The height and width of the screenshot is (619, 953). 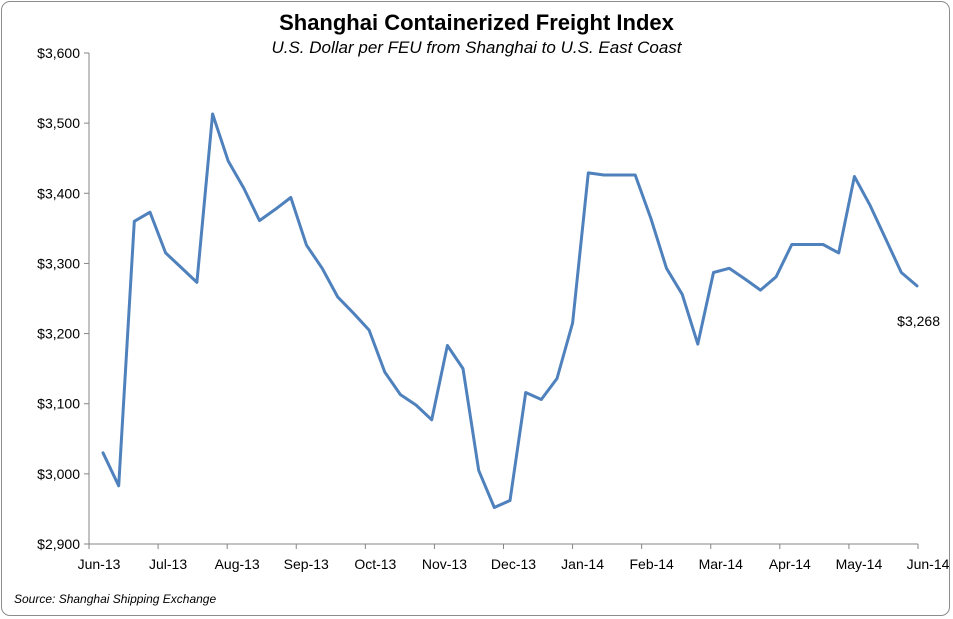 I want to click on chart-title: Shanghai Containerized Freight Index, so click(x=476, y=22).